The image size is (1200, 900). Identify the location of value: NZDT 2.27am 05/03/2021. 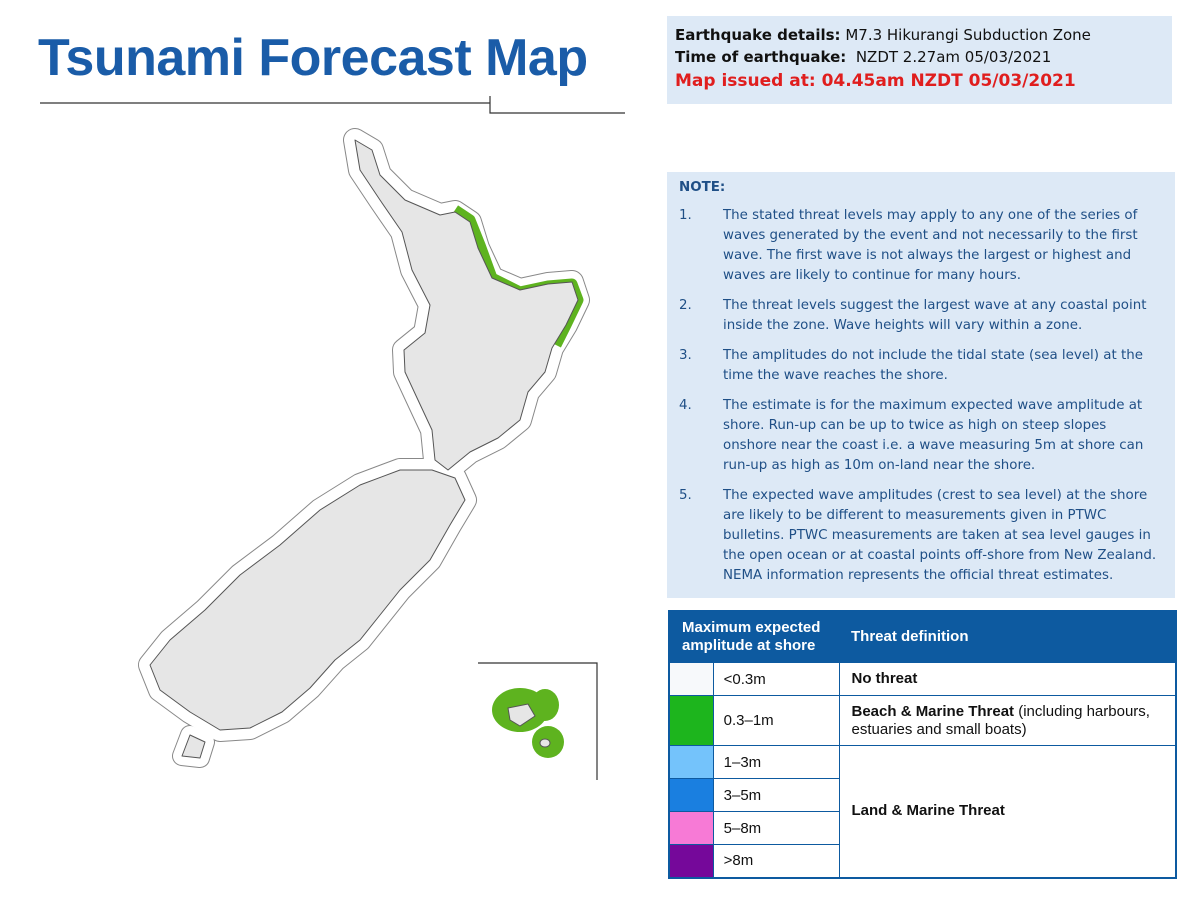
(953, 57).